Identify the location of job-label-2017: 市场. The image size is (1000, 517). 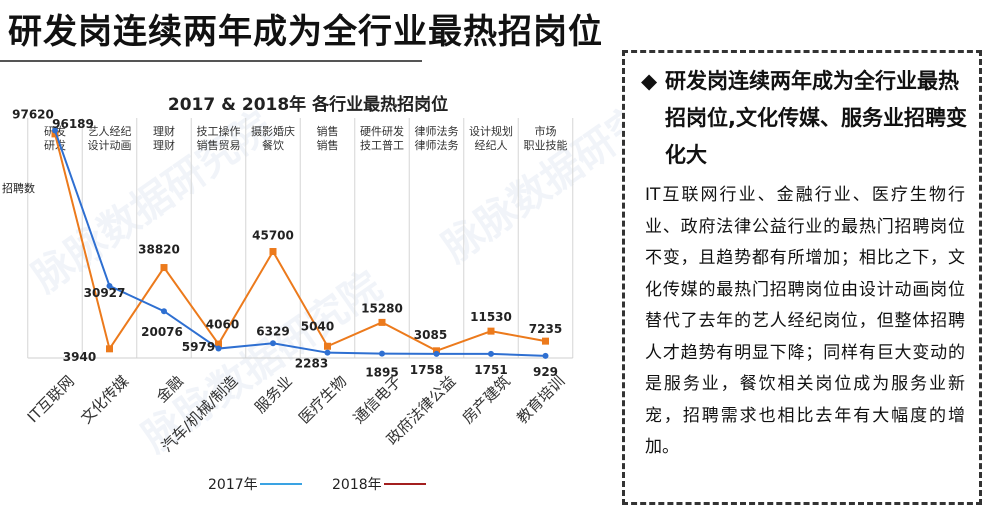
(546, 131).